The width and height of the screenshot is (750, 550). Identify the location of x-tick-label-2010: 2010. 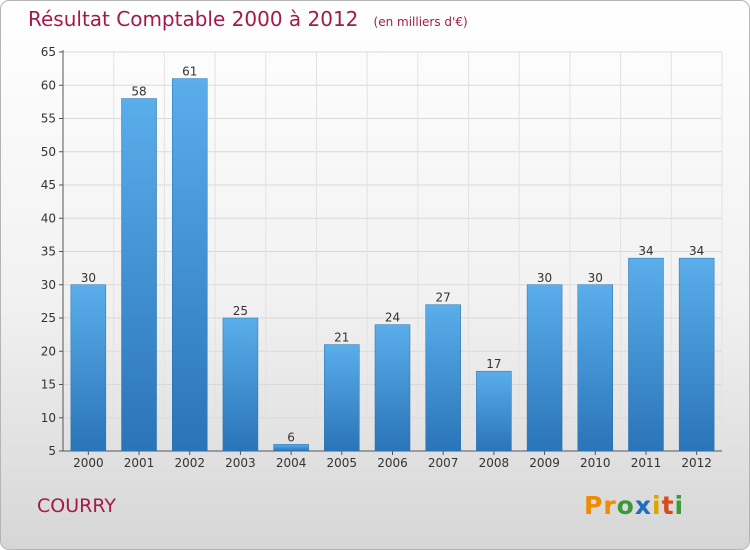
(595, 463).